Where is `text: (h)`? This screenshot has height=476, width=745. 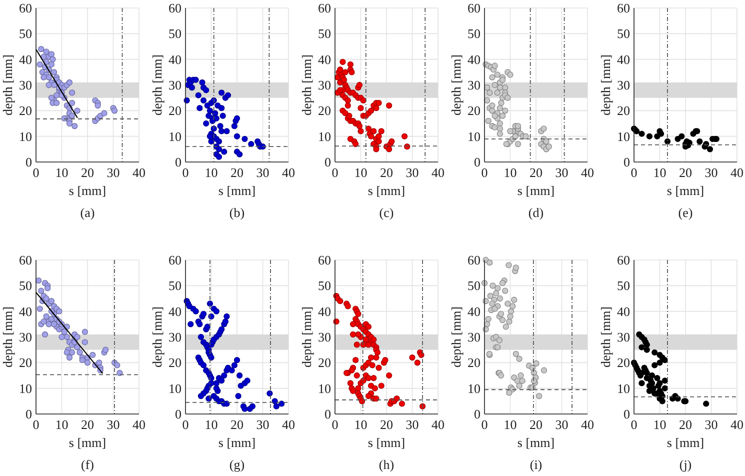 text: (h) is located at coordinates (386, 464).